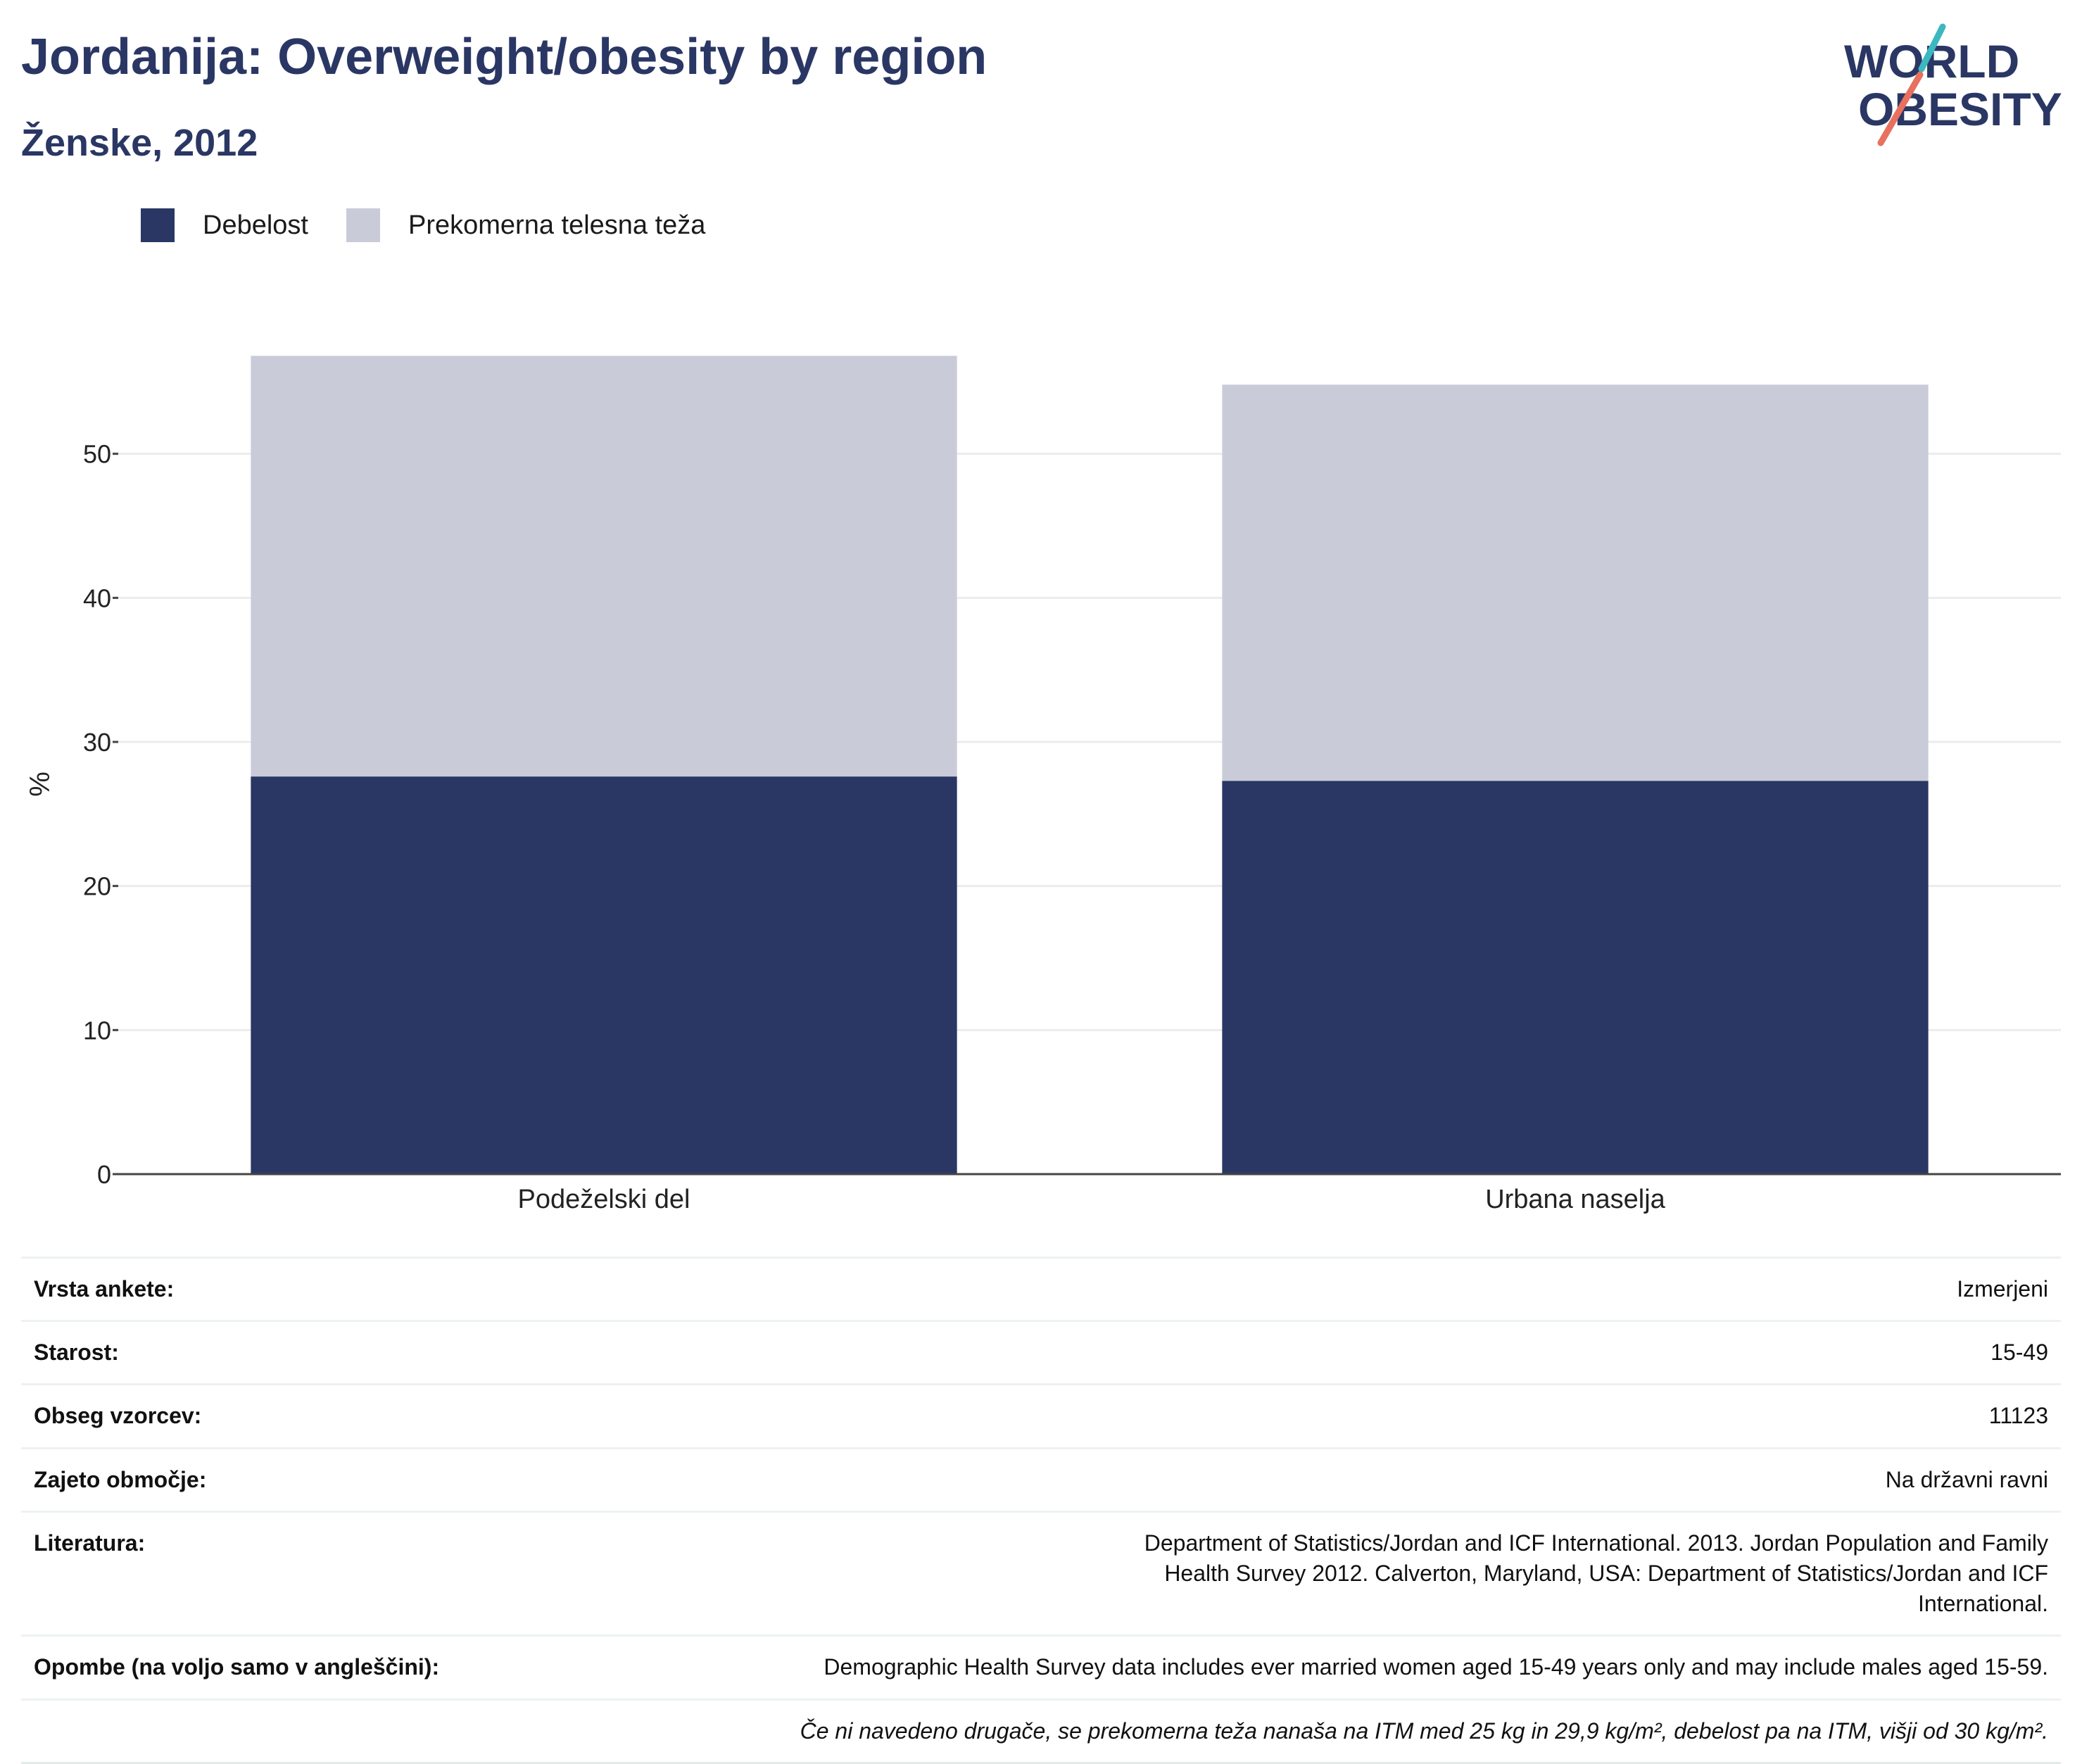 The image size is (2082, 1764). Describe the element at coordinates (1900, 108) in the screenshot. I see `logo-slash-coral` at that location.